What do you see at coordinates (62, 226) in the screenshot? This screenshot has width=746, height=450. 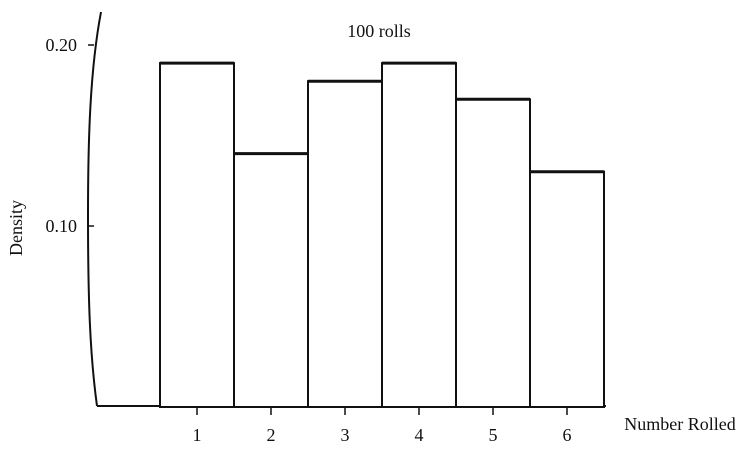 I see `y-tick-label-0.1: 0.10` at bounding box center [62, 226].